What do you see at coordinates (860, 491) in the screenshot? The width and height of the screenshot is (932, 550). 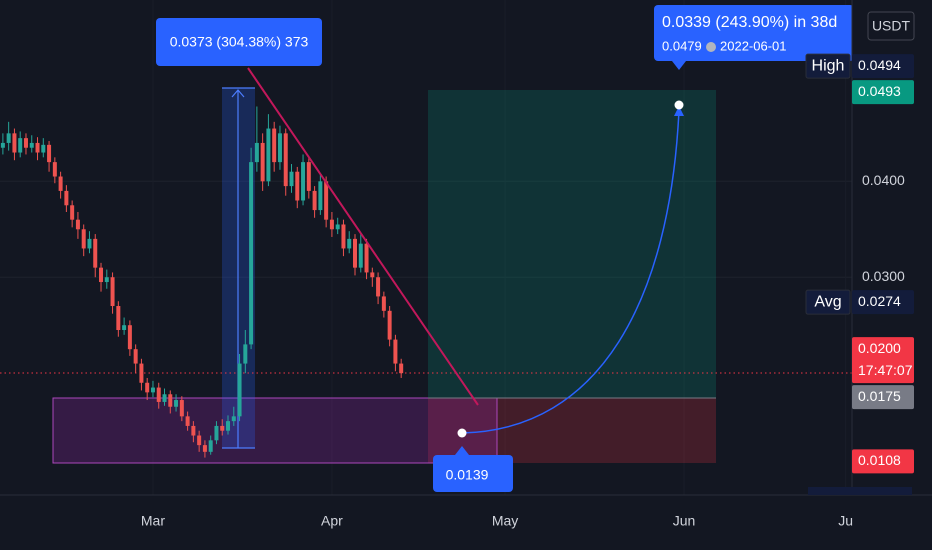 I see `axis-marker` at bounding box center [860, 491].